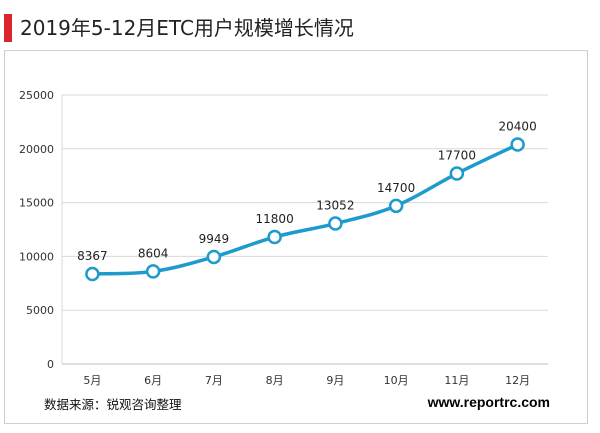  I want to click on data-label: 20400, so click(518, 126).